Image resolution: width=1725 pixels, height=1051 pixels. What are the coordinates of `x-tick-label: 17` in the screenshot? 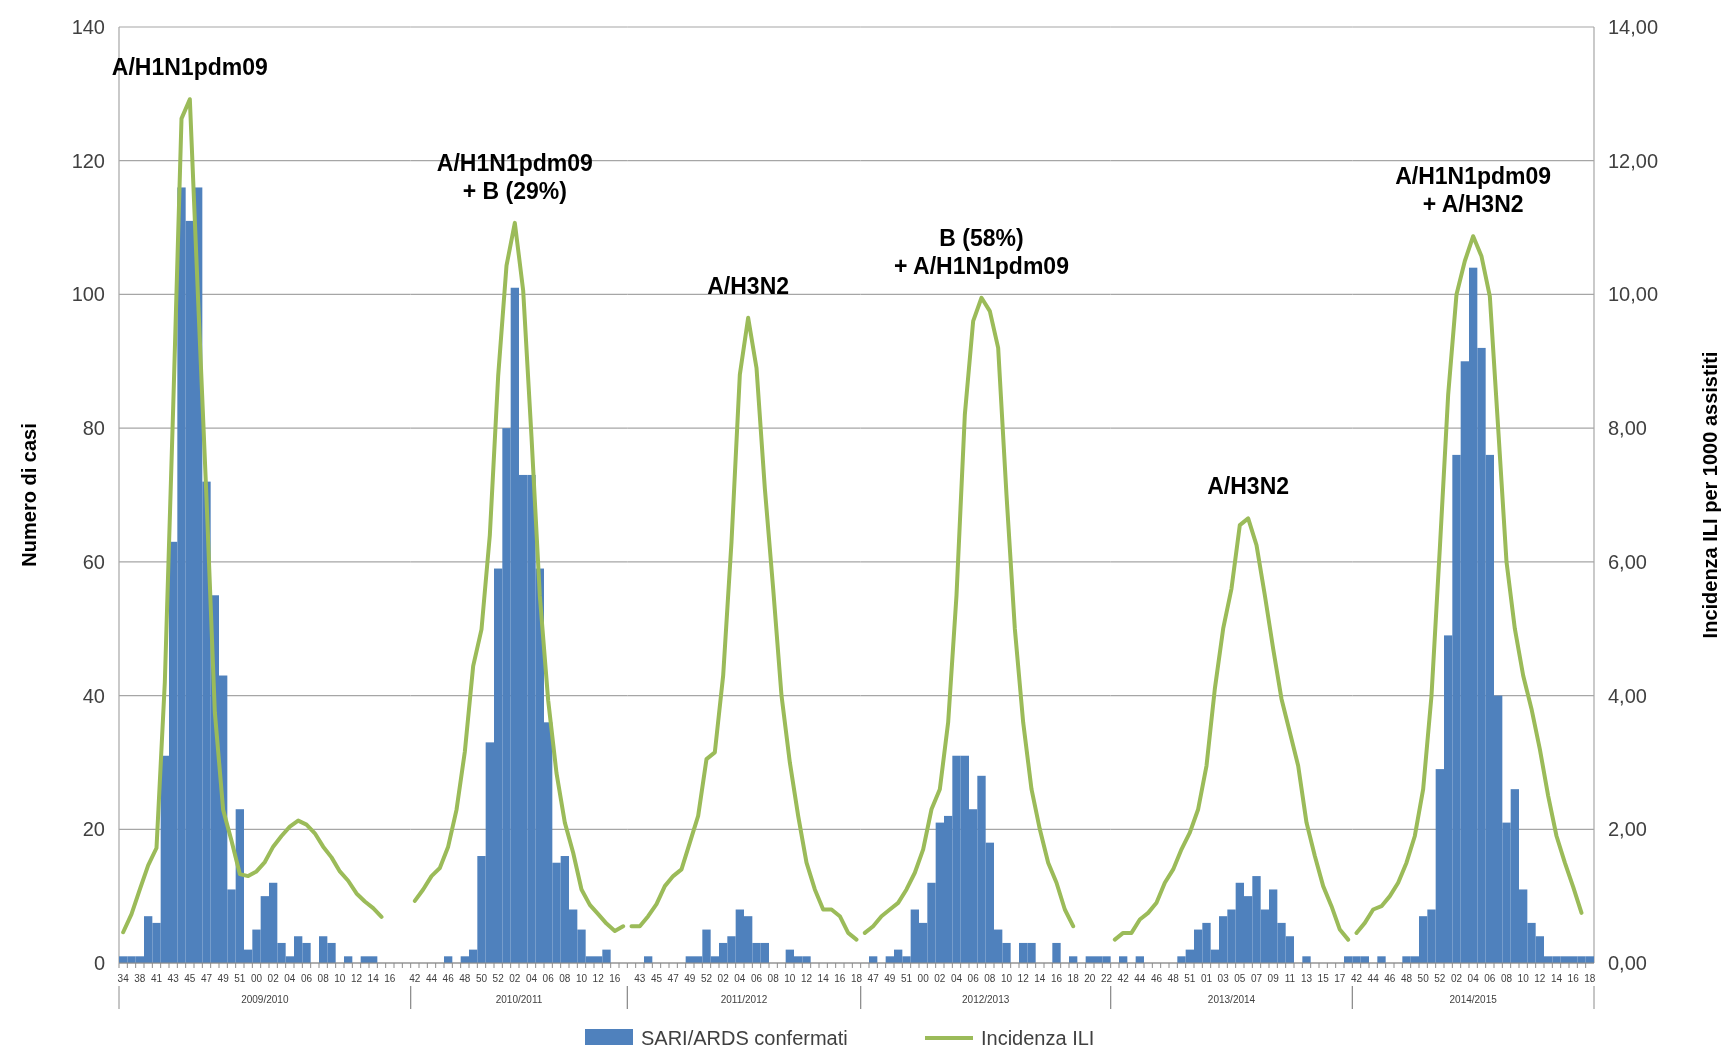 It's located at (1340, 978).